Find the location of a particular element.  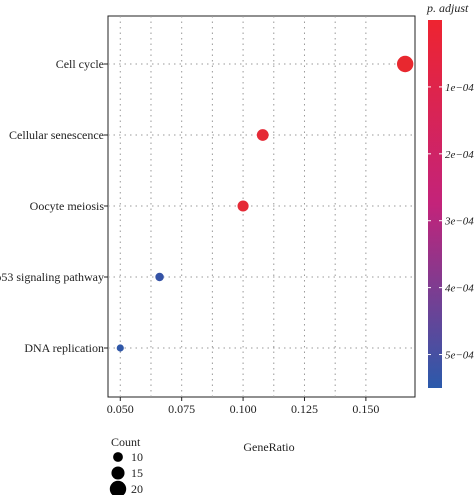

y-tick-label: DNA replication is located at coordinates (64, 348).